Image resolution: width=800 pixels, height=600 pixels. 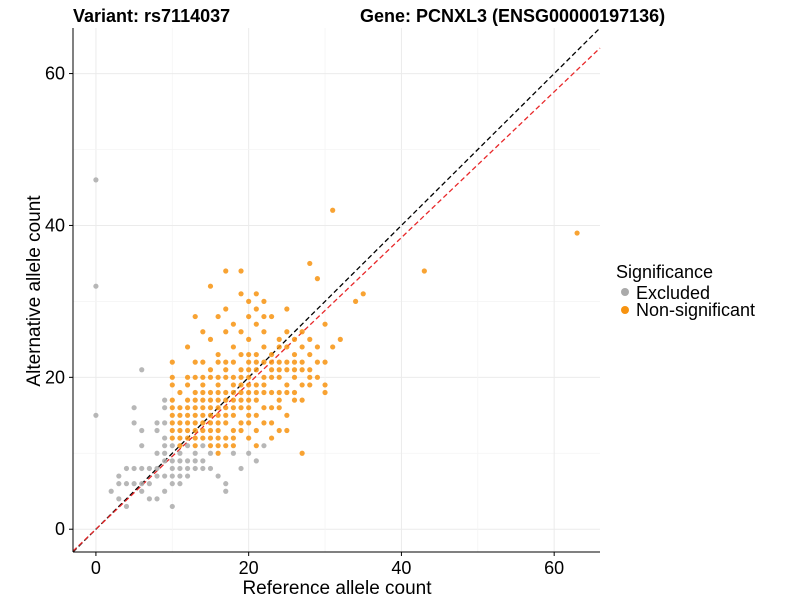 What do you see at coordinates (512, 16) in the screenshot?
I see `title-gene: Gene: PCNXL3 (ENSG00000197136)` at bounding box center [512, 16].